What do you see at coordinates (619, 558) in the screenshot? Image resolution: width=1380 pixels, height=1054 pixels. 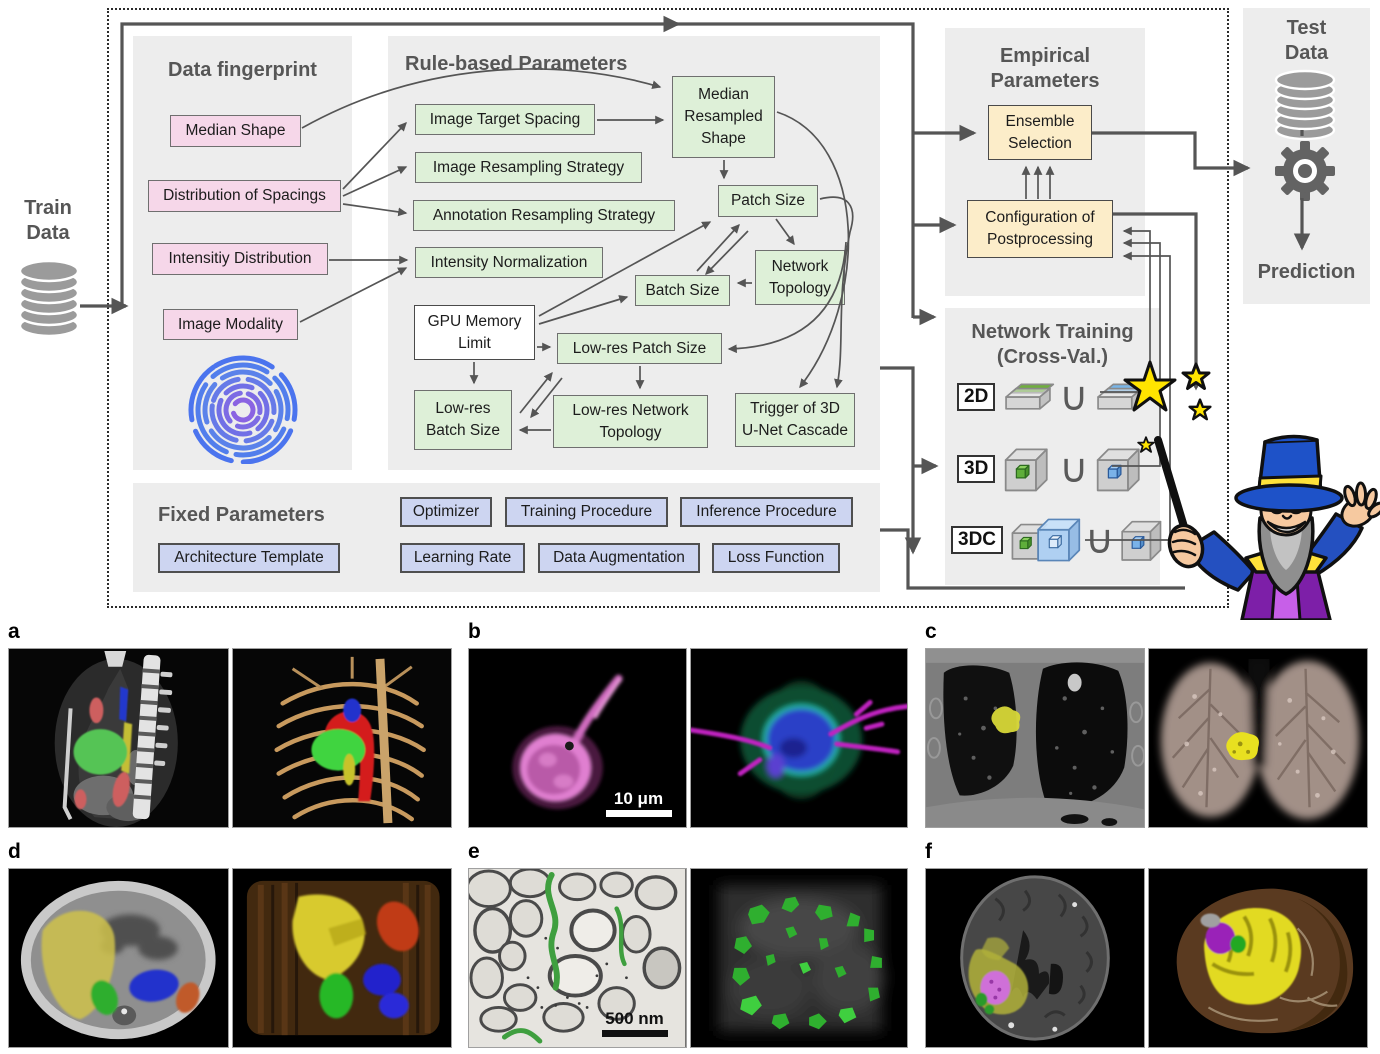 I see `data-augmentation-box: Data Augmentation` at bounding box center [619, 558].